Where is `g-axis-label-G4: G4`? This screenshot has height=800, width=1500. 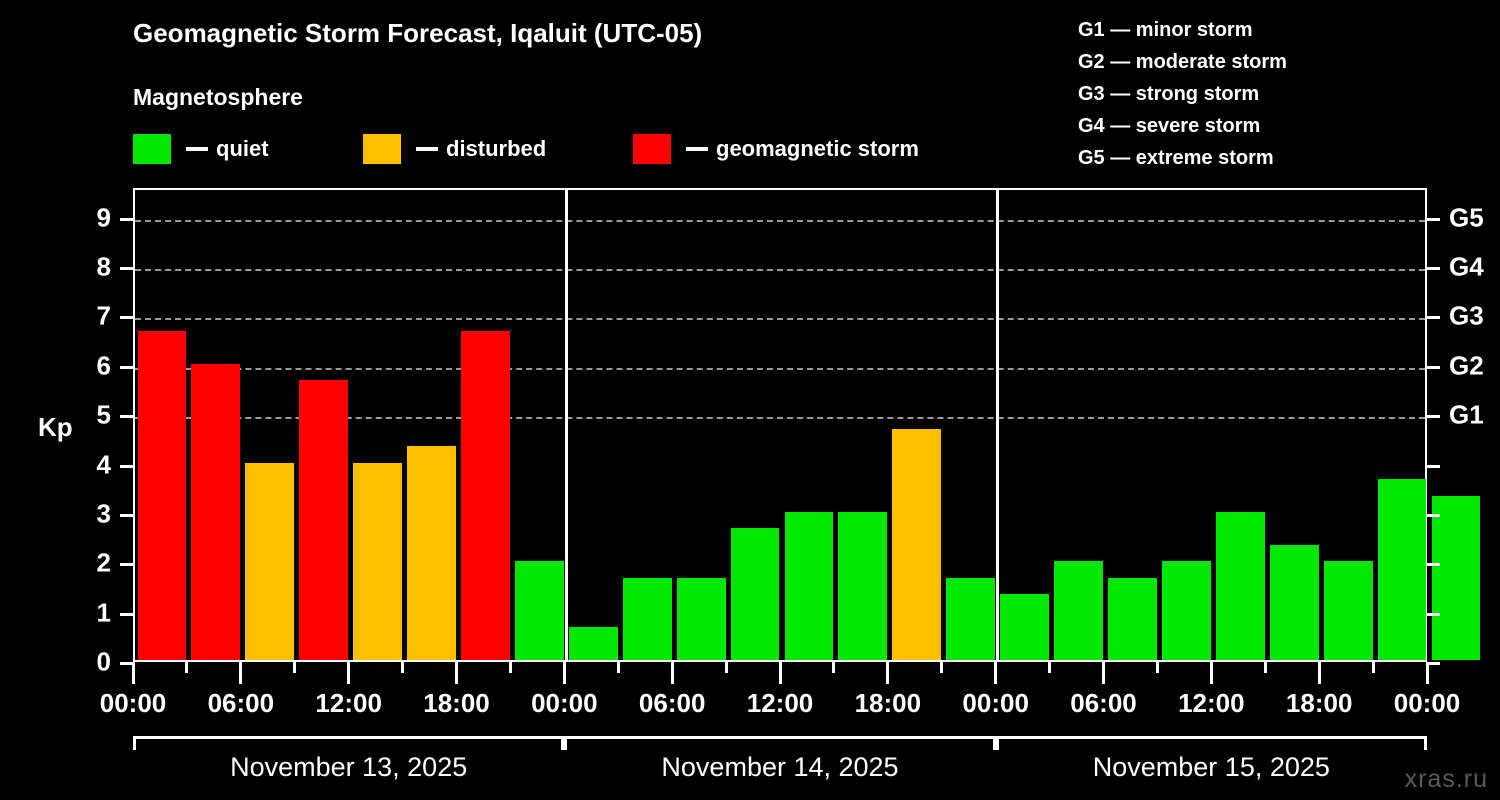
g-axis-label-G4: G4 is located at coordinates (1466, 266).